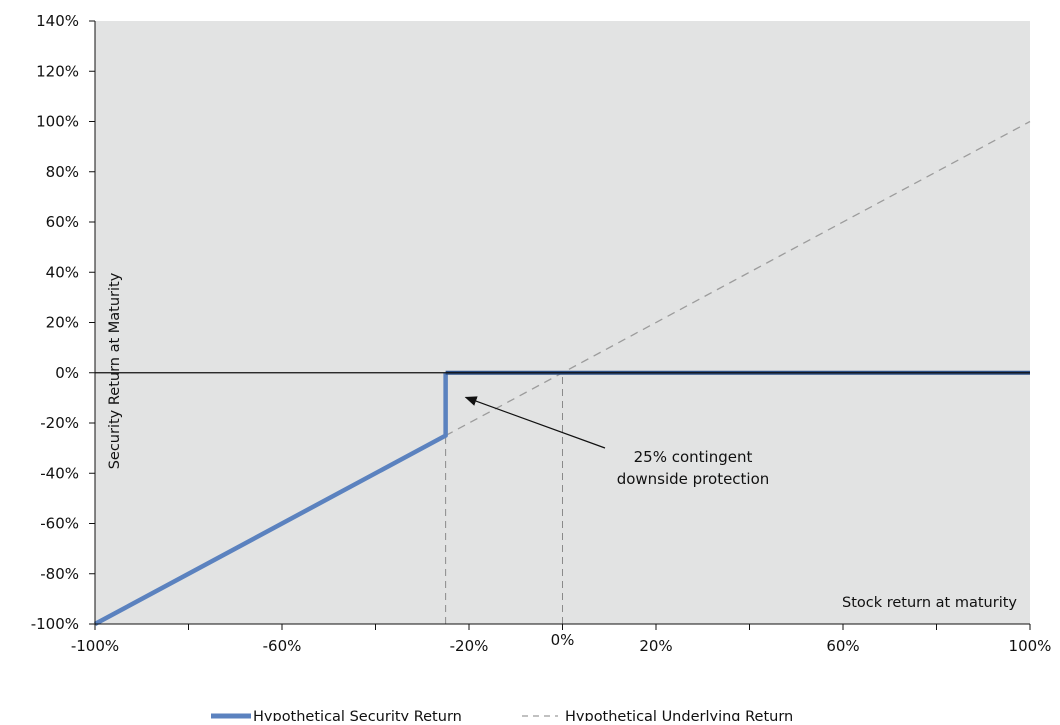 This screenshot has height=725, width=1060. I want to click on x-tick-label: -60%, so click(282, 646).